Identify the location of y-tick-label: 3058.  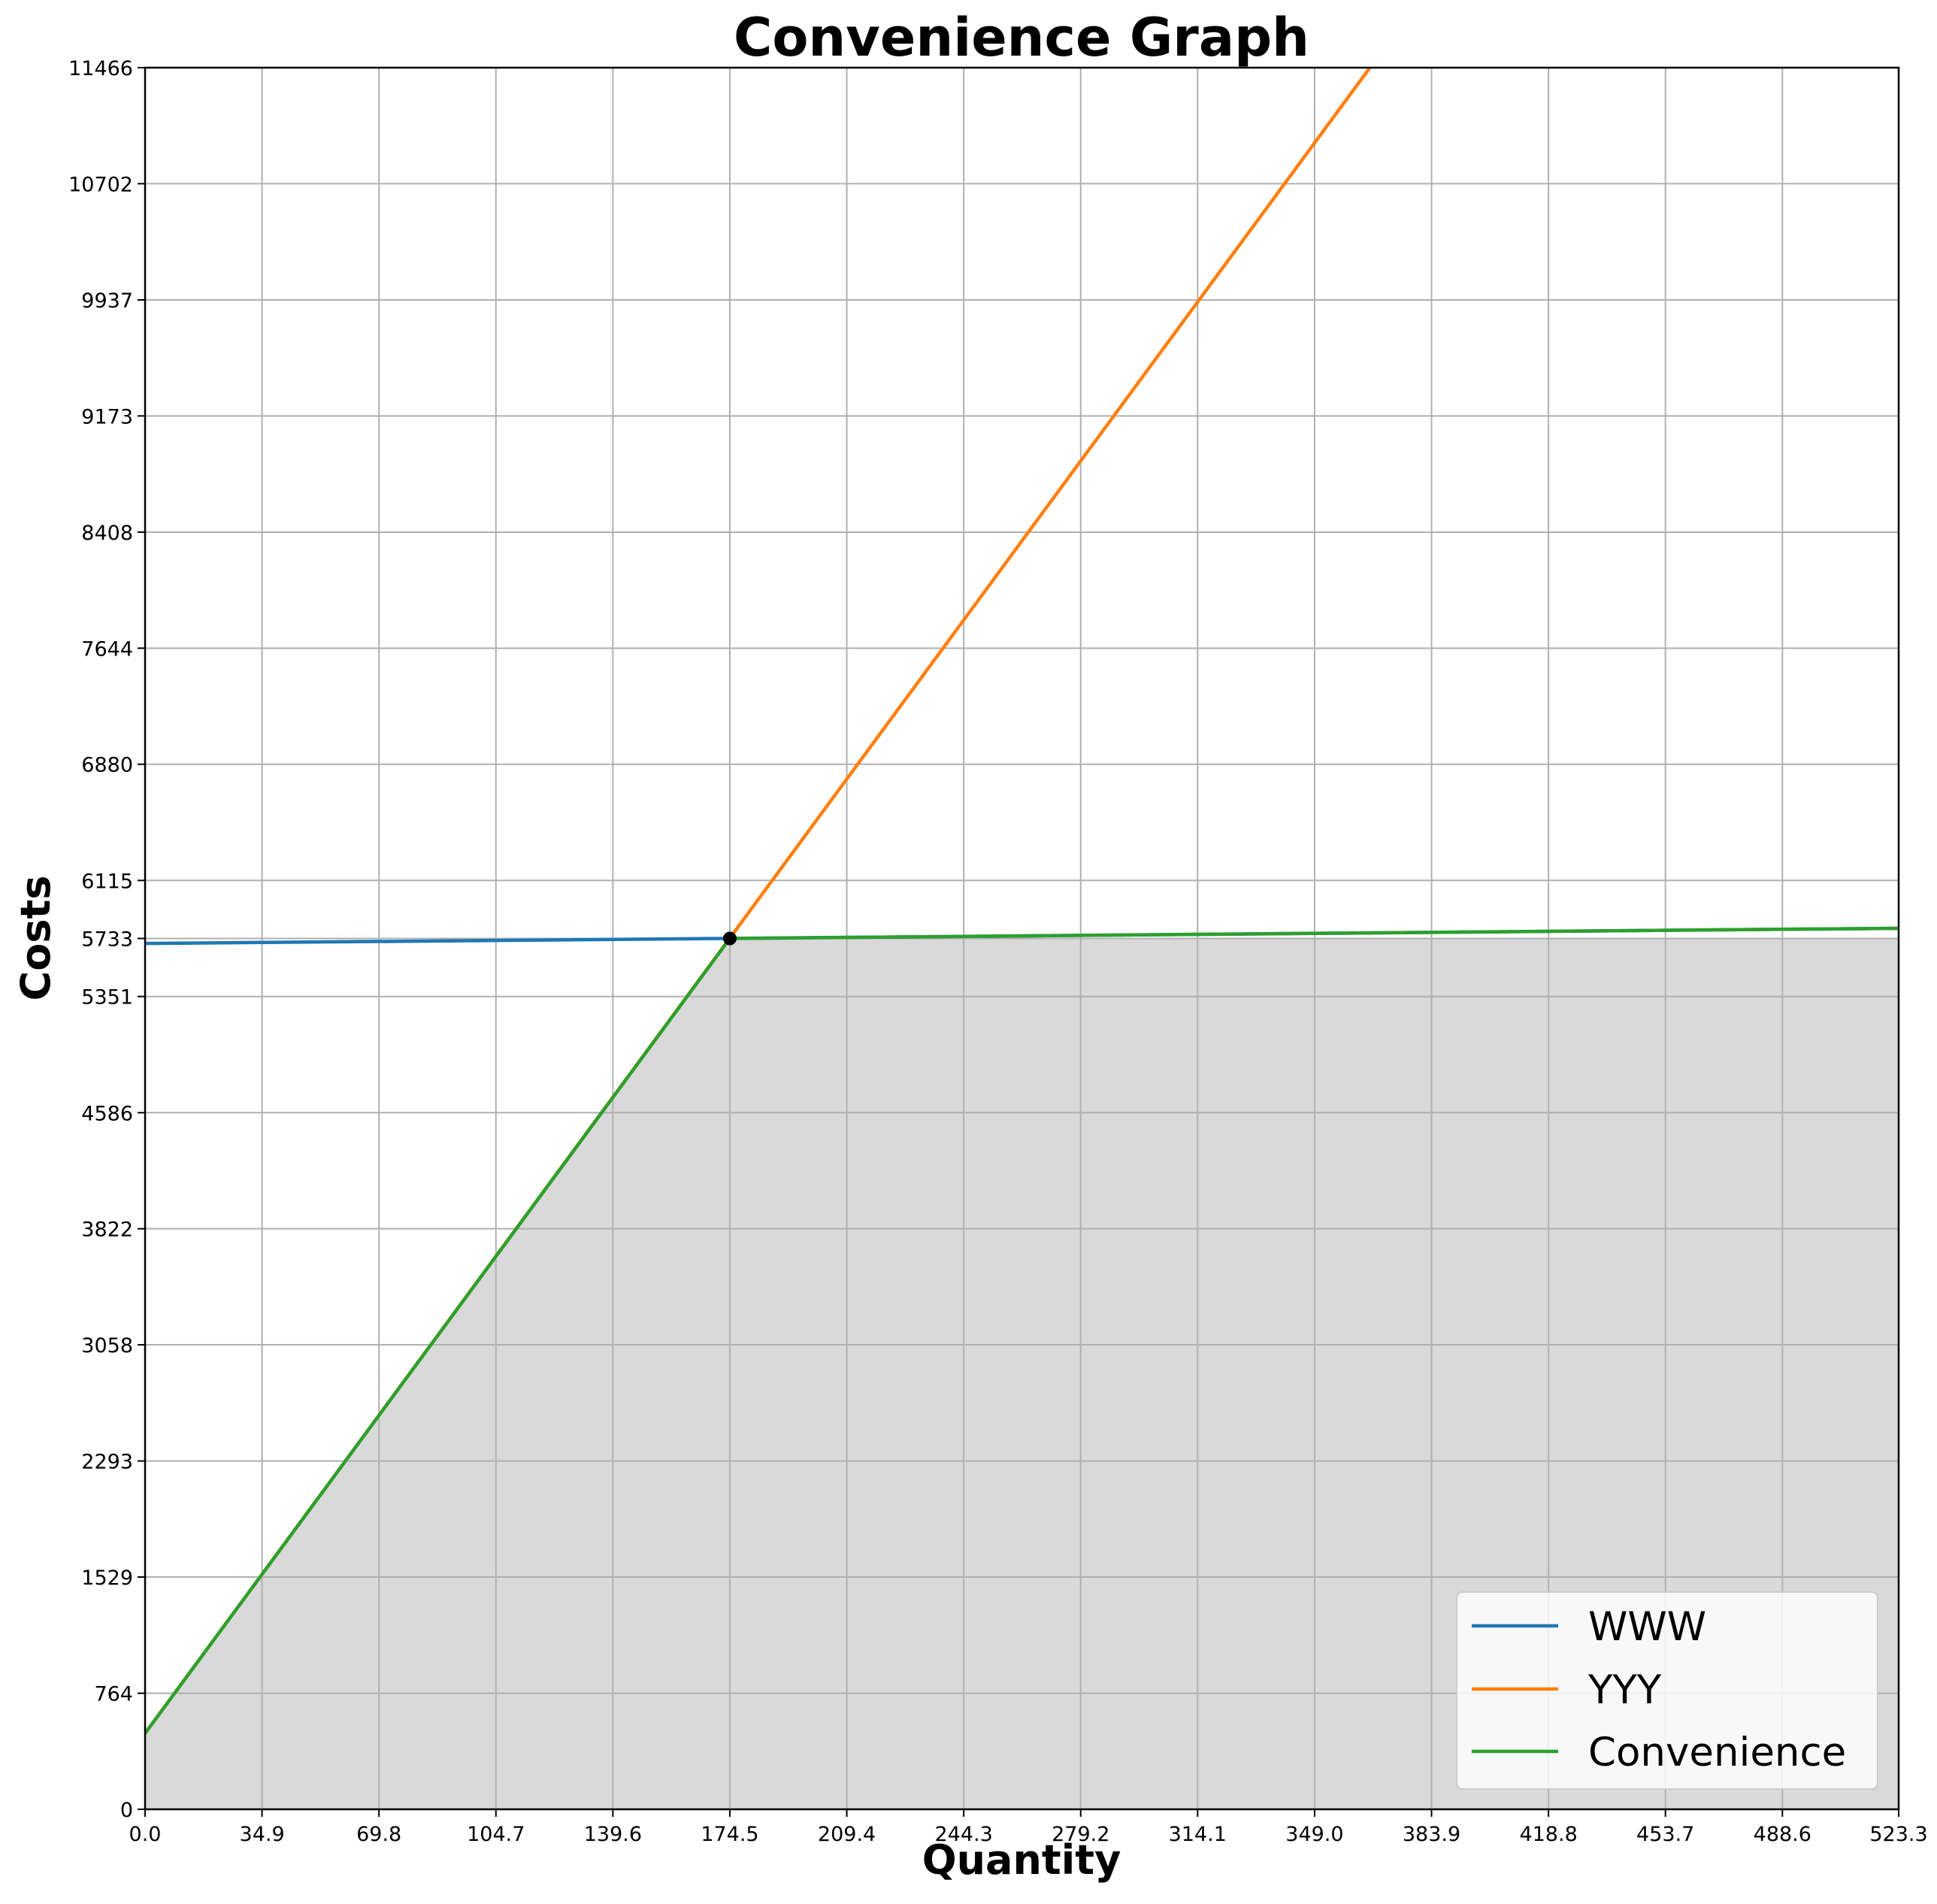
(107, 1346).